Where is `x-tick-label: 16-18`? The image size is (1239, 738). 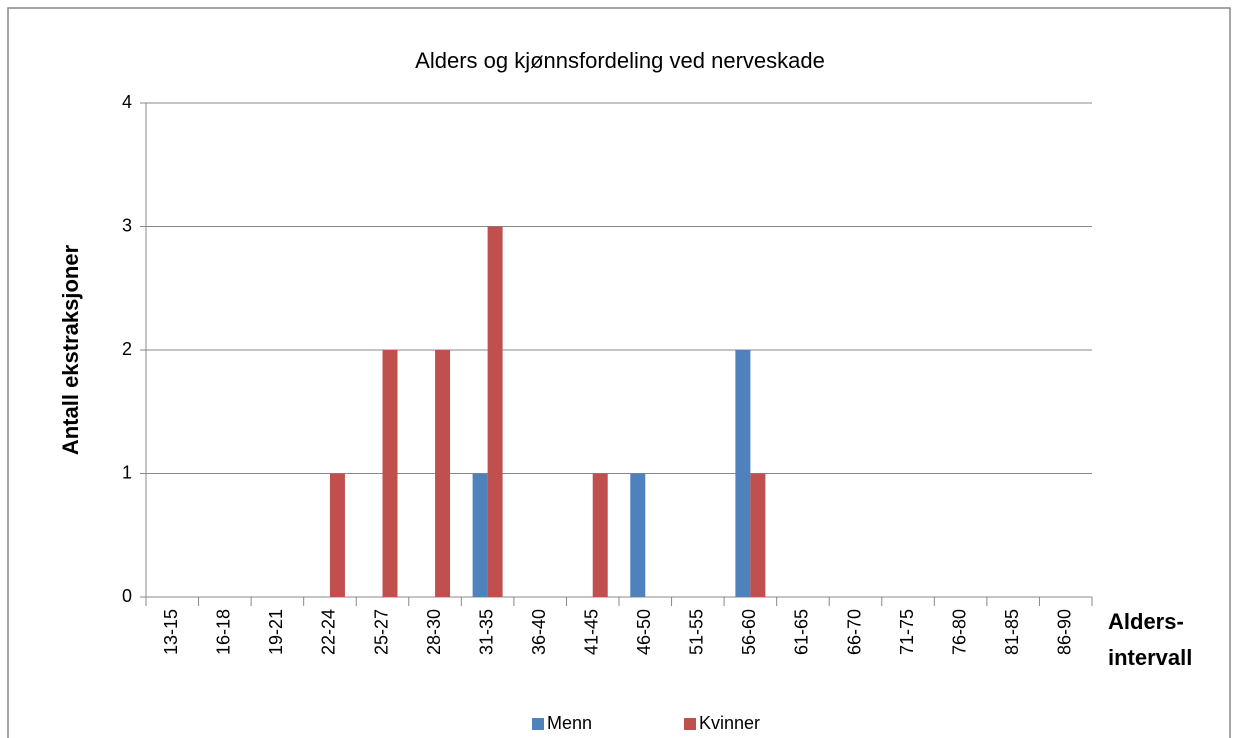
x-tick-label: 16-18 is located at coordinates (224, 632).